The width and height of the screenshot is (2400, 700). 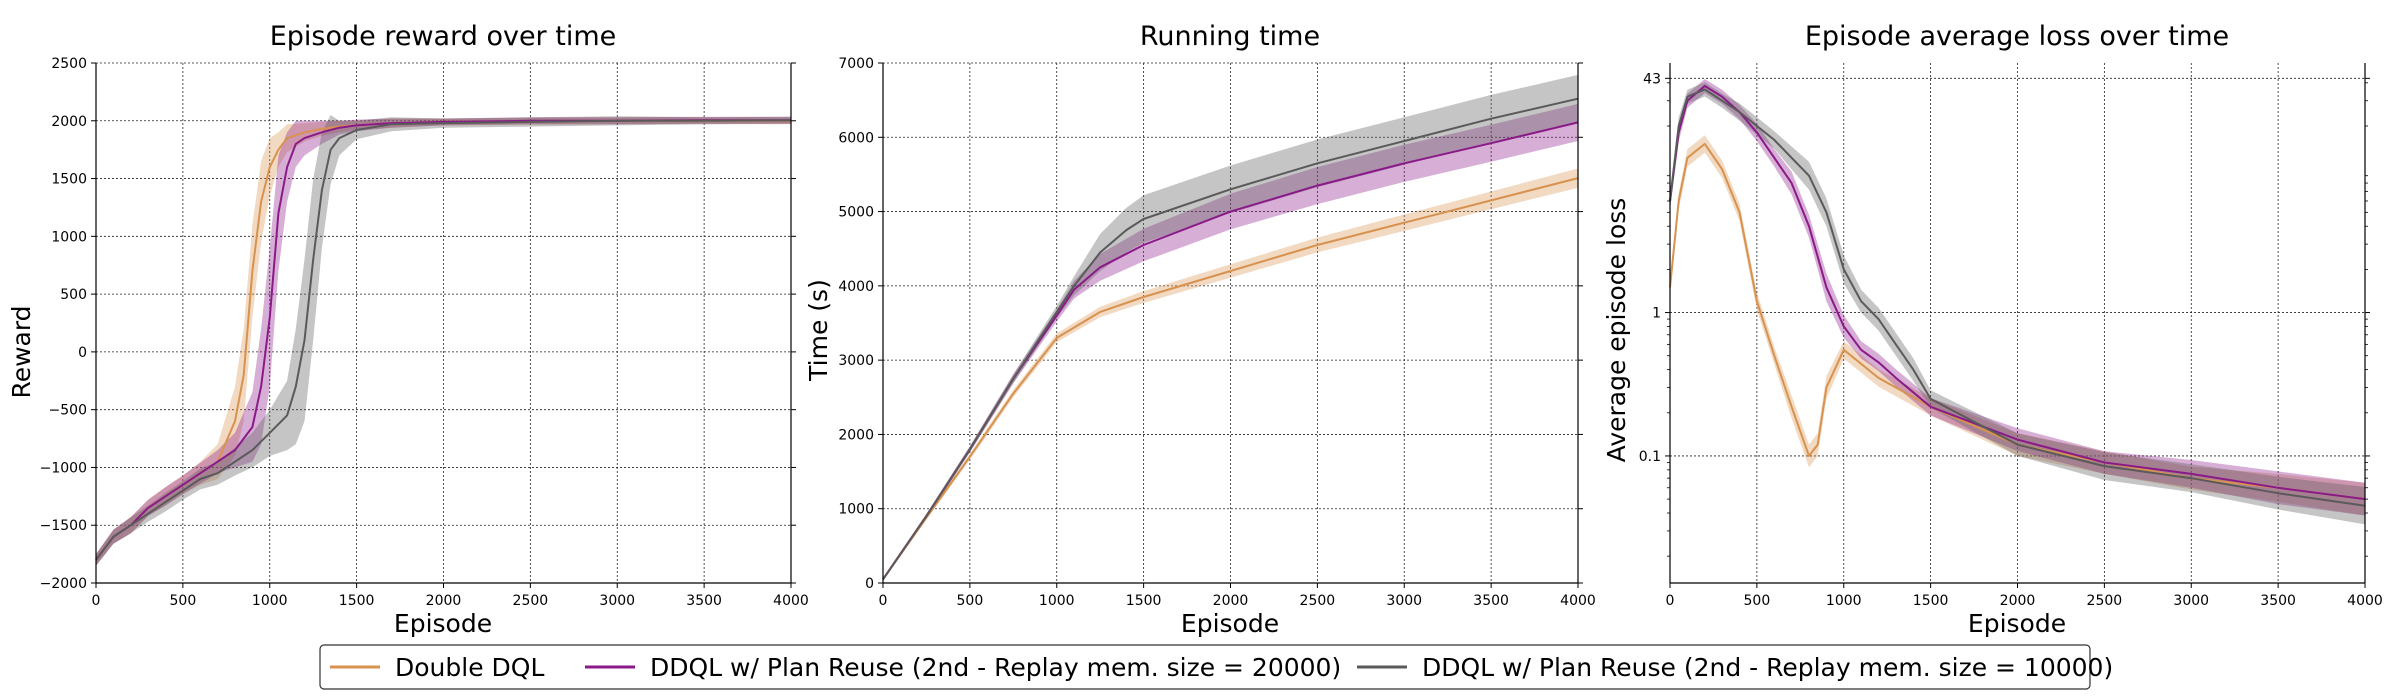 I want to click on y-tick-label: 7000, so click(x=856, y=64).